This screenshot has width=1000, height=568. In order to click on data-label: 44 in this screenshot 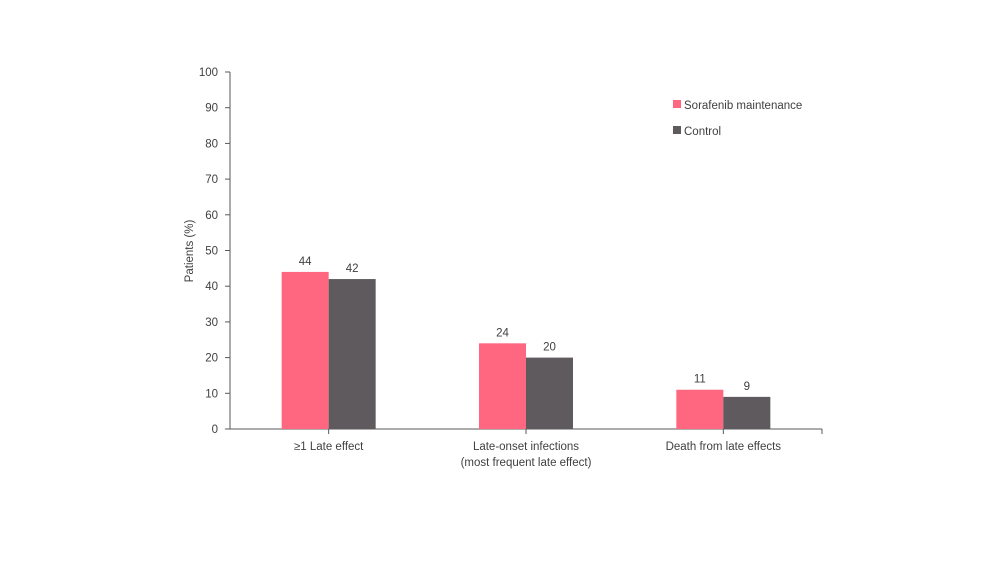, I will do `click(305, 262)`.